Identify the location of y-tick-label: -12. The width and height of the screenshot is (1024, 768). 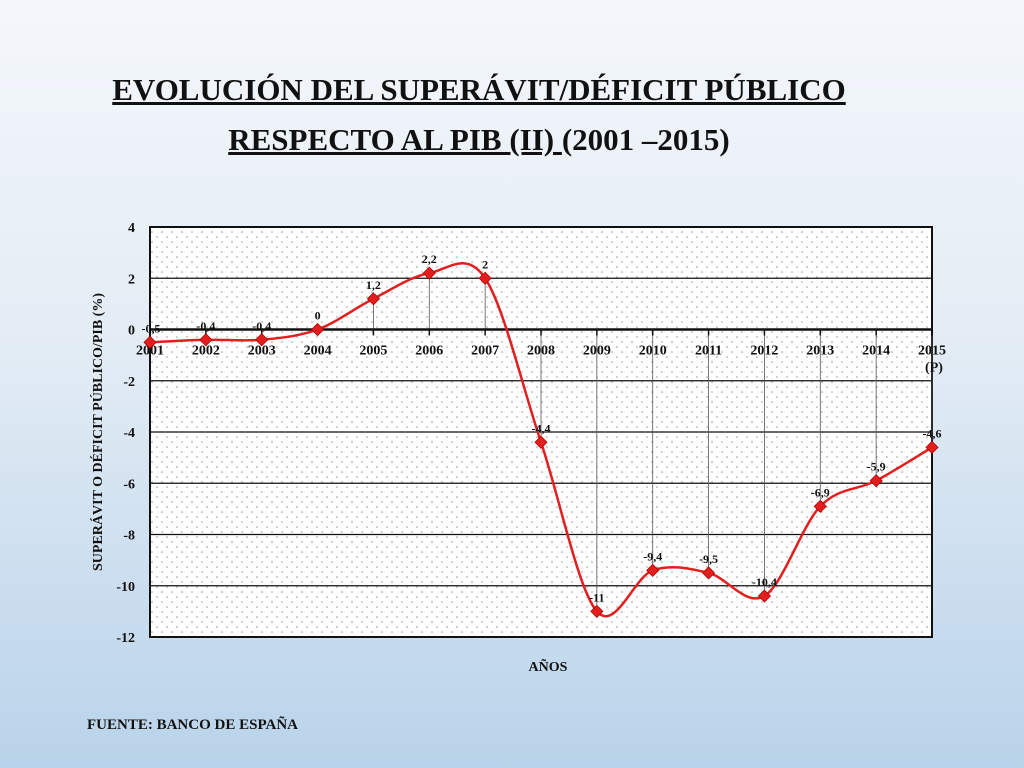
(125, 638).